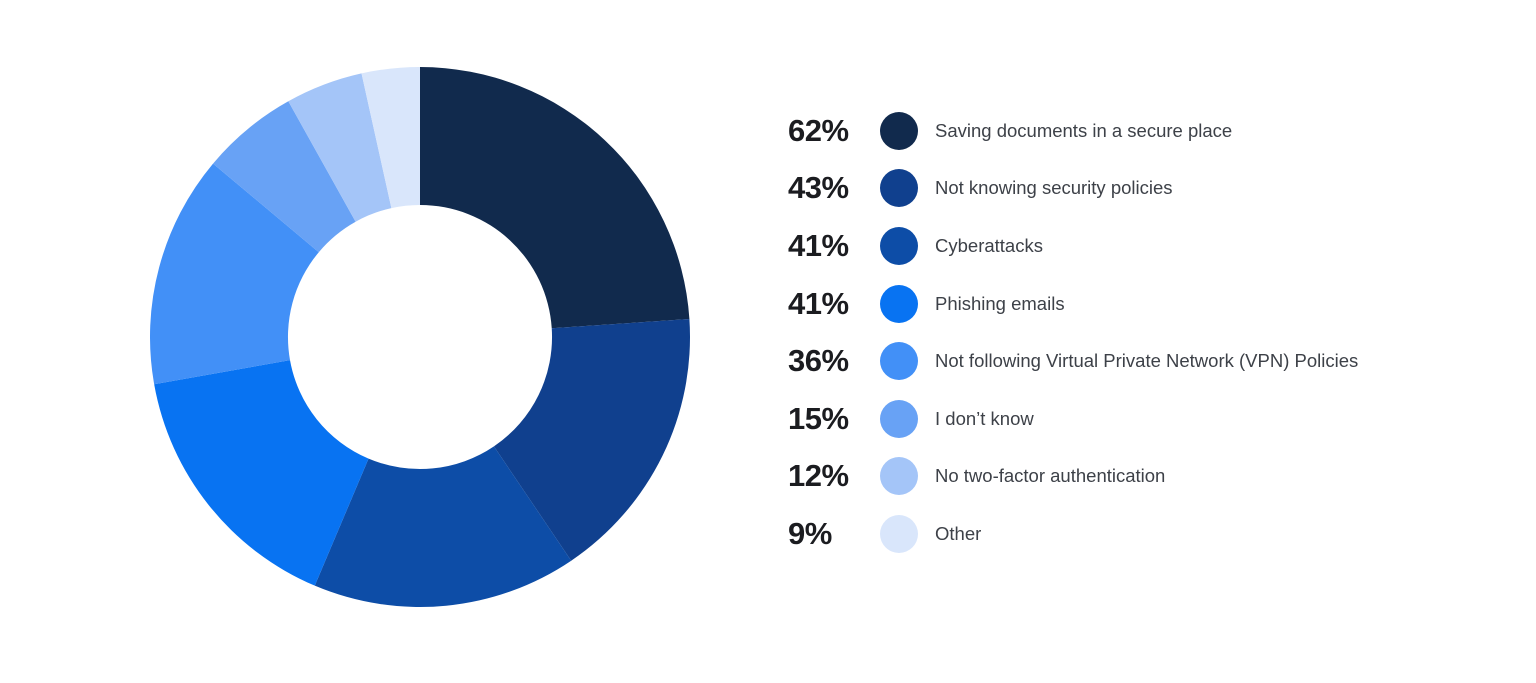  I want to click on legend-label: Saving documents in a secure place, so click(1084, 130).